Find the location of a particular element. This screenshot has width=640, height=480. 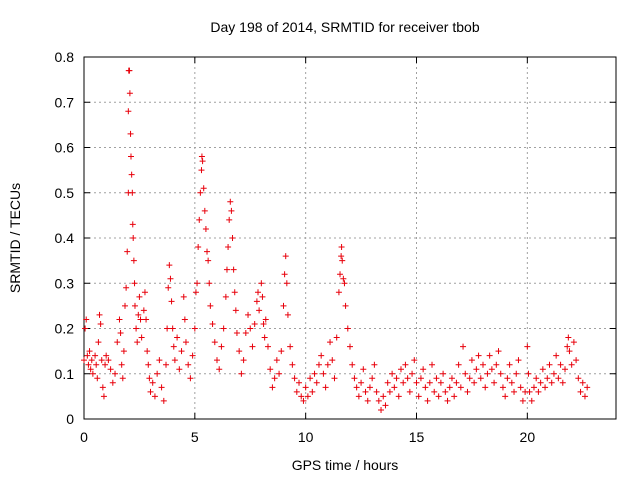

y-tick-label: 0.5 is located at coordinates (65, 193).